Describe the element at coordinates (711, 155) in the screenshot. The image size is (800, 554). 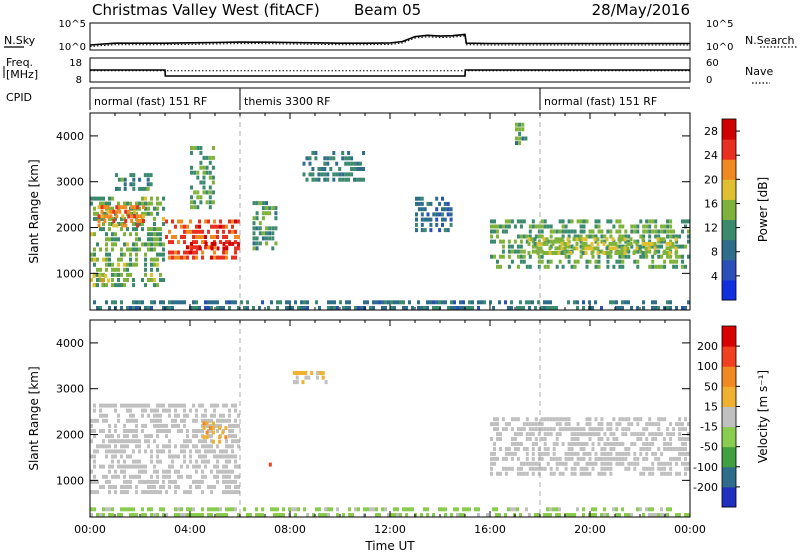
I see `power-colorbar-tick-label: 24` at that location.